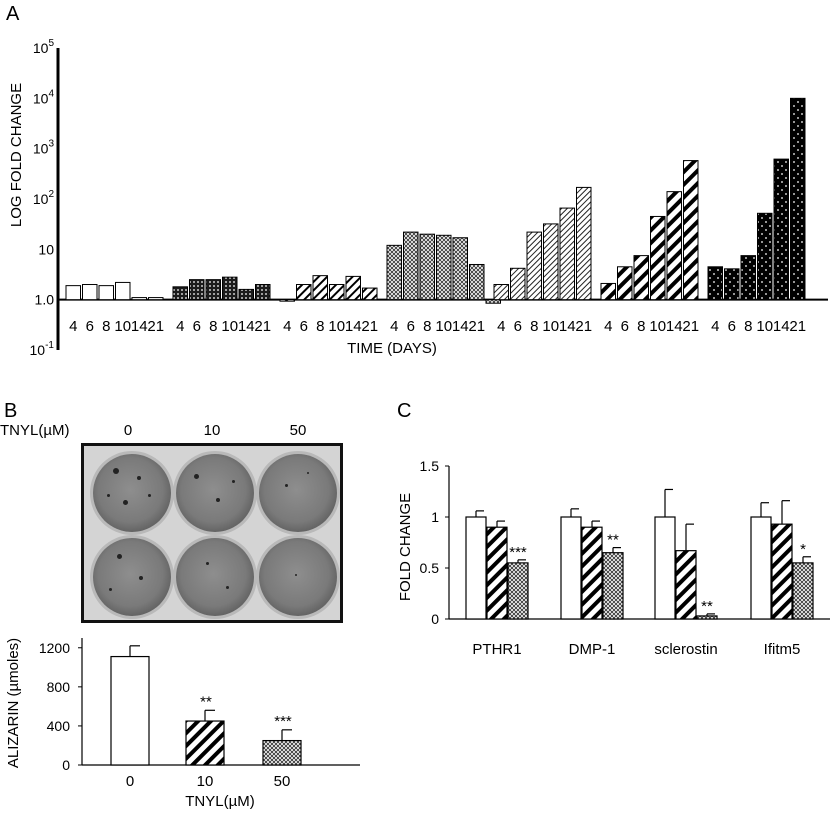 The height and width of the screenshot is (815, 833). Describe the element at coordinates (59, 687) in the screenshot. I see `chart-b-y-tick-label: 800` at that location.